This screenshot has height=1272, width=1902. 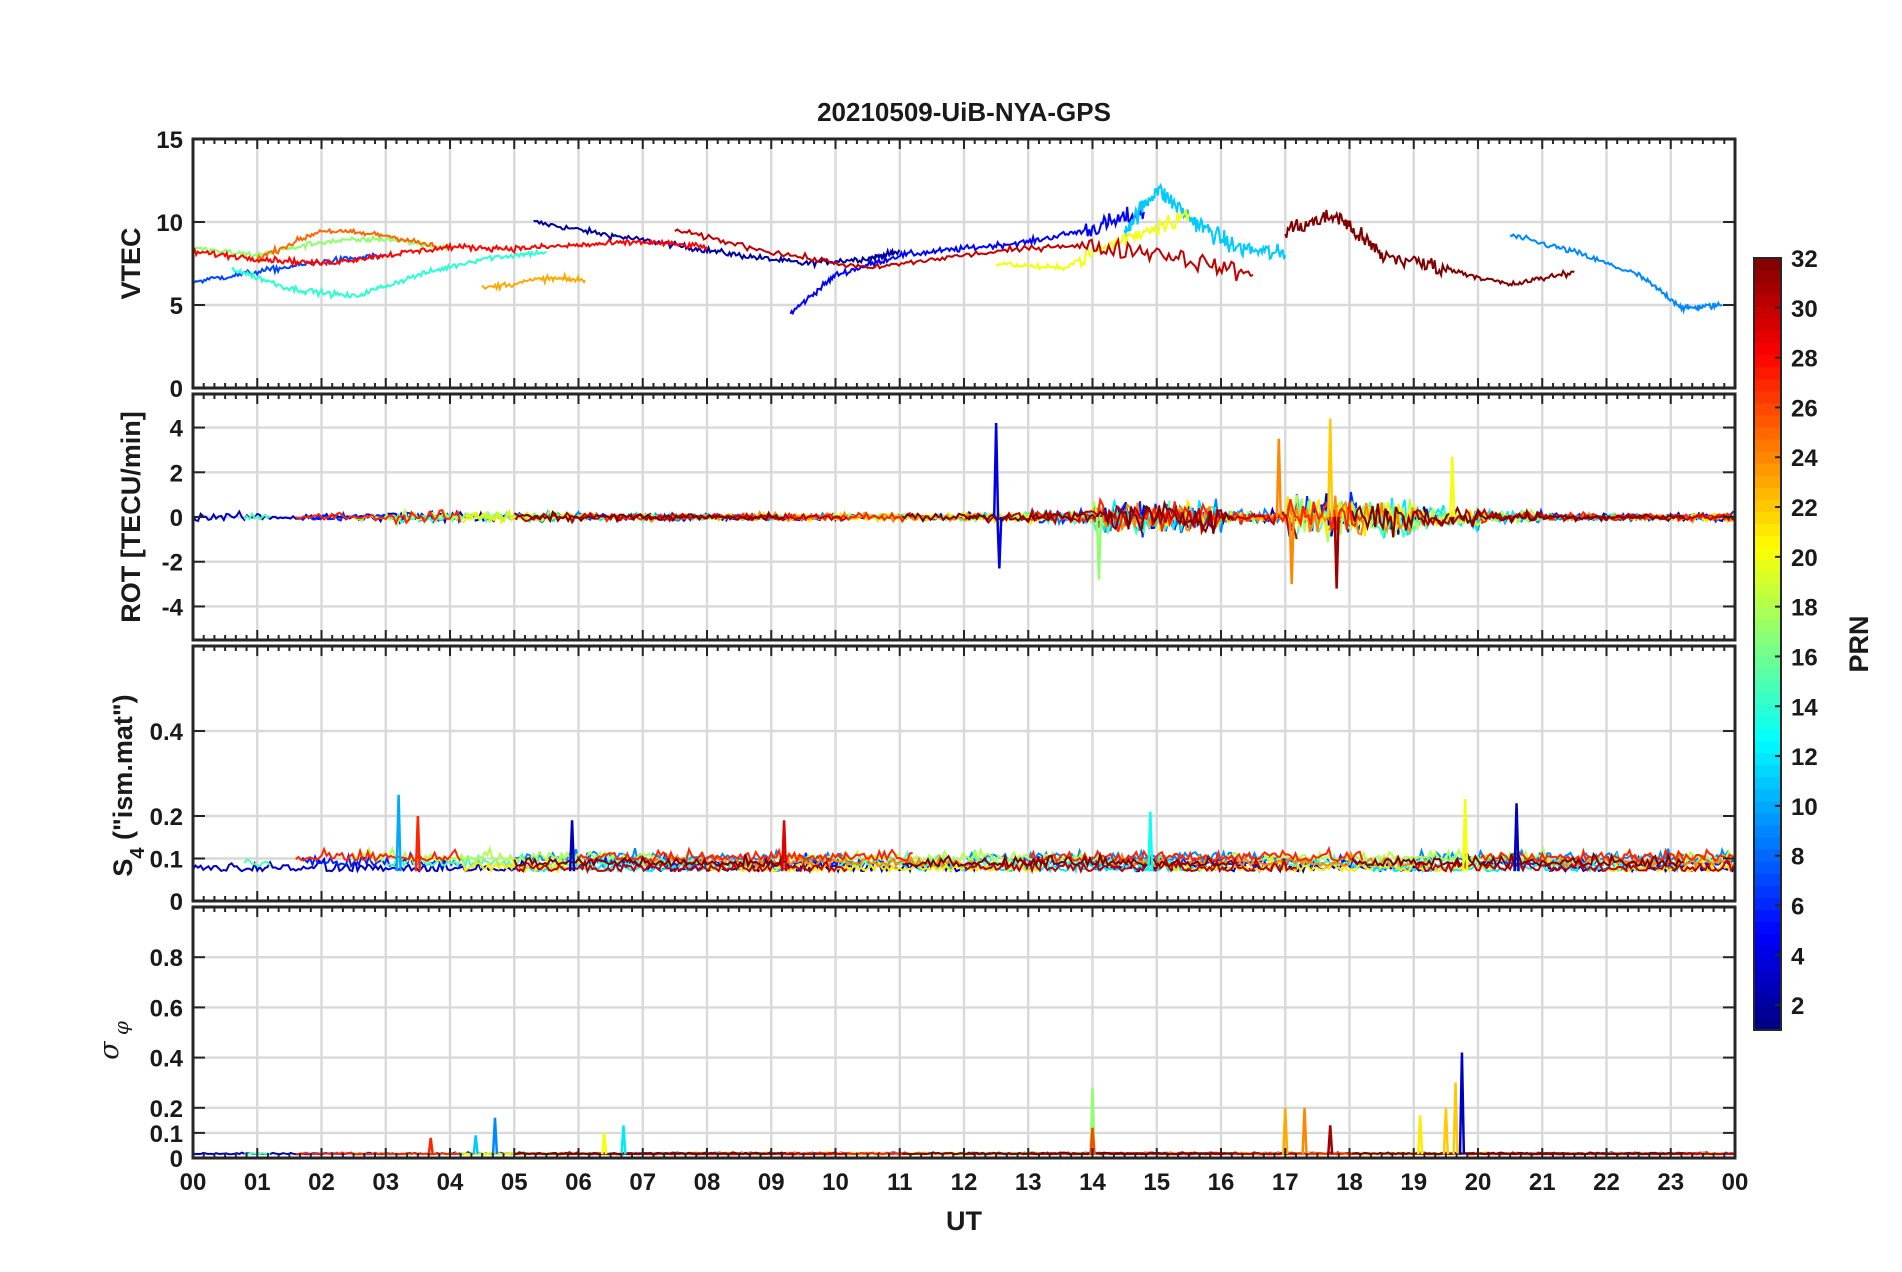 I want to click on y-axis-label: ROT [TECU/min], so click(x=131, y=516).